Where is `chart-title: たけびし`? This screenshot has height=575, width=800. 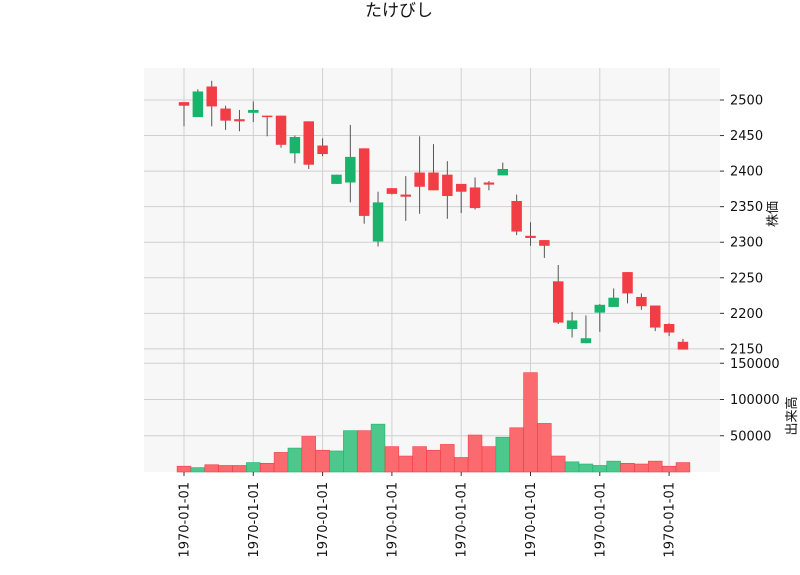
chart-title: たけびし is located at coordinates (399, 11).